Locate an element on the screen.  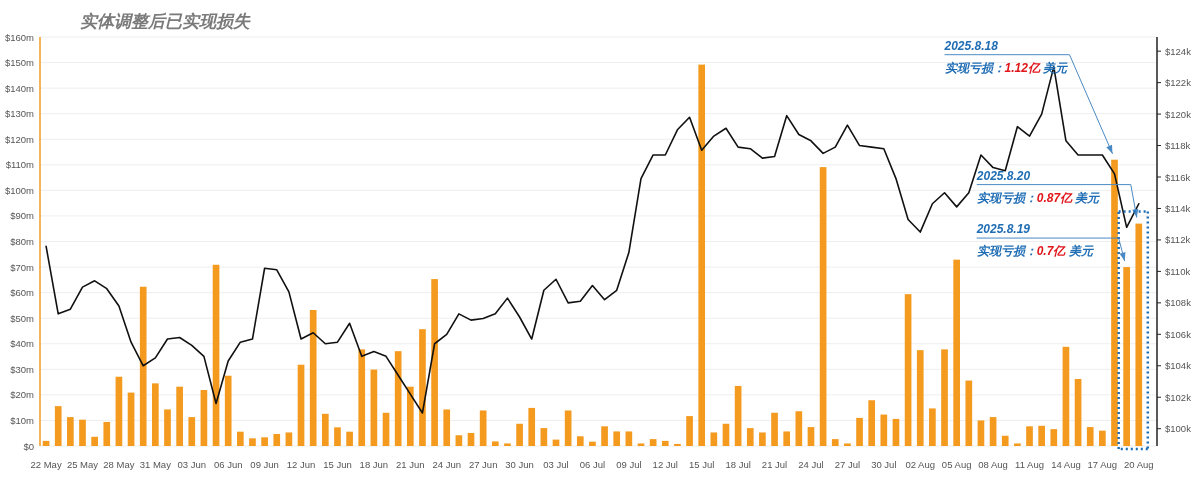
x-tick-label: 21 Jun is located at coordinates (410, 464).